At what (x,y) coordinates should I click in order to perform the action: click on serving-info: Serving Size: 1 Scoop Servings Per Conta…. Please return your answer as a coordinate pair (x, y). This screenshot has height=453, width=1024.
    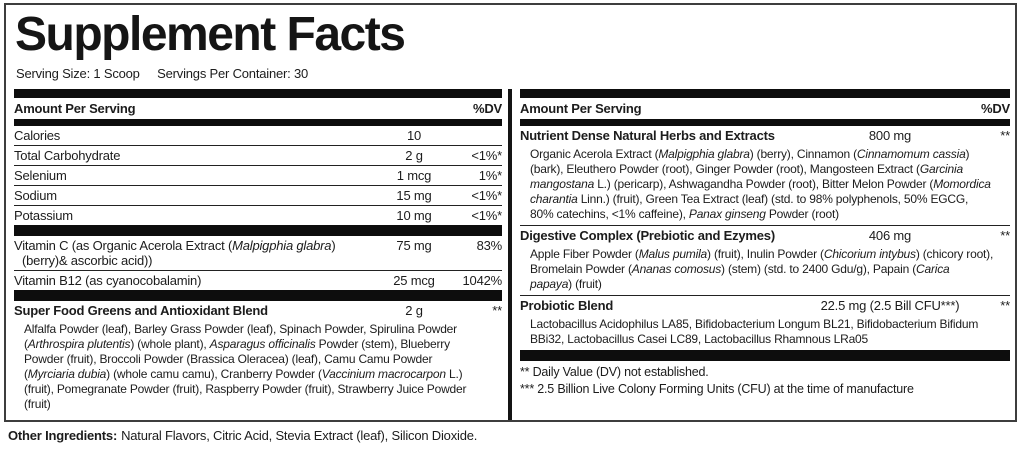
    Looking at the image, I should click on (515, 73).